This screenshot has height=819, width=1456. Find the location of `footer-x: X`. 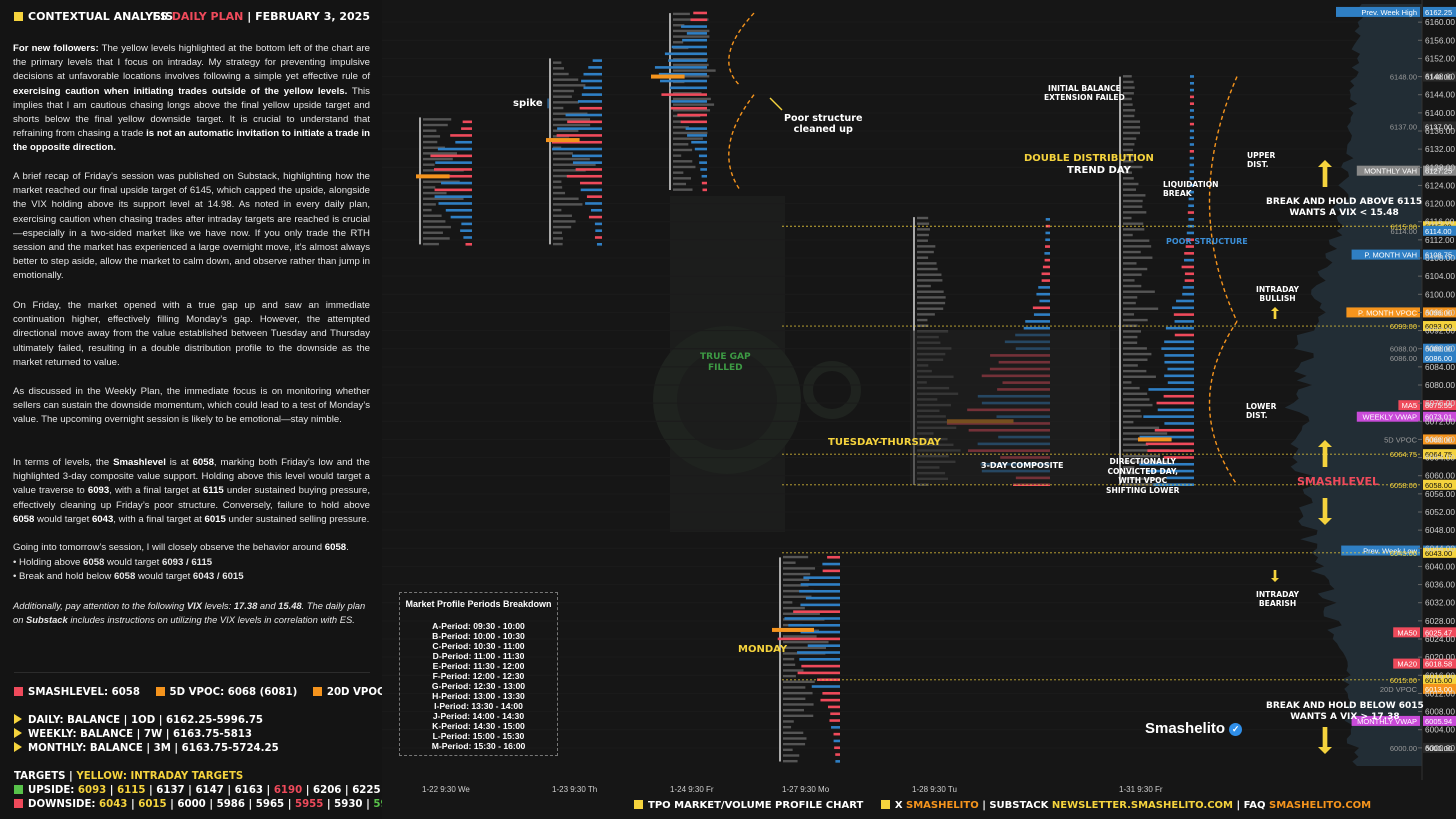

footer-x: X is located at coordinates (898, 805).